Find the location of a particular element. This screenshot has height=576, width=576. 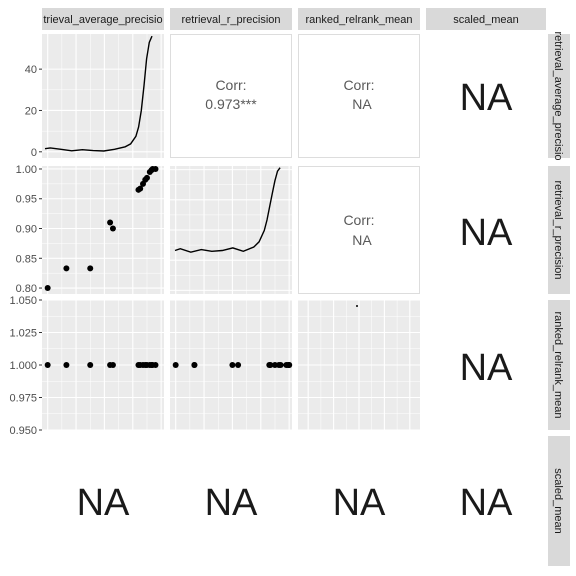

col-strip-3-label: ranked_relrank_mean is located at coordinates (358, 20).